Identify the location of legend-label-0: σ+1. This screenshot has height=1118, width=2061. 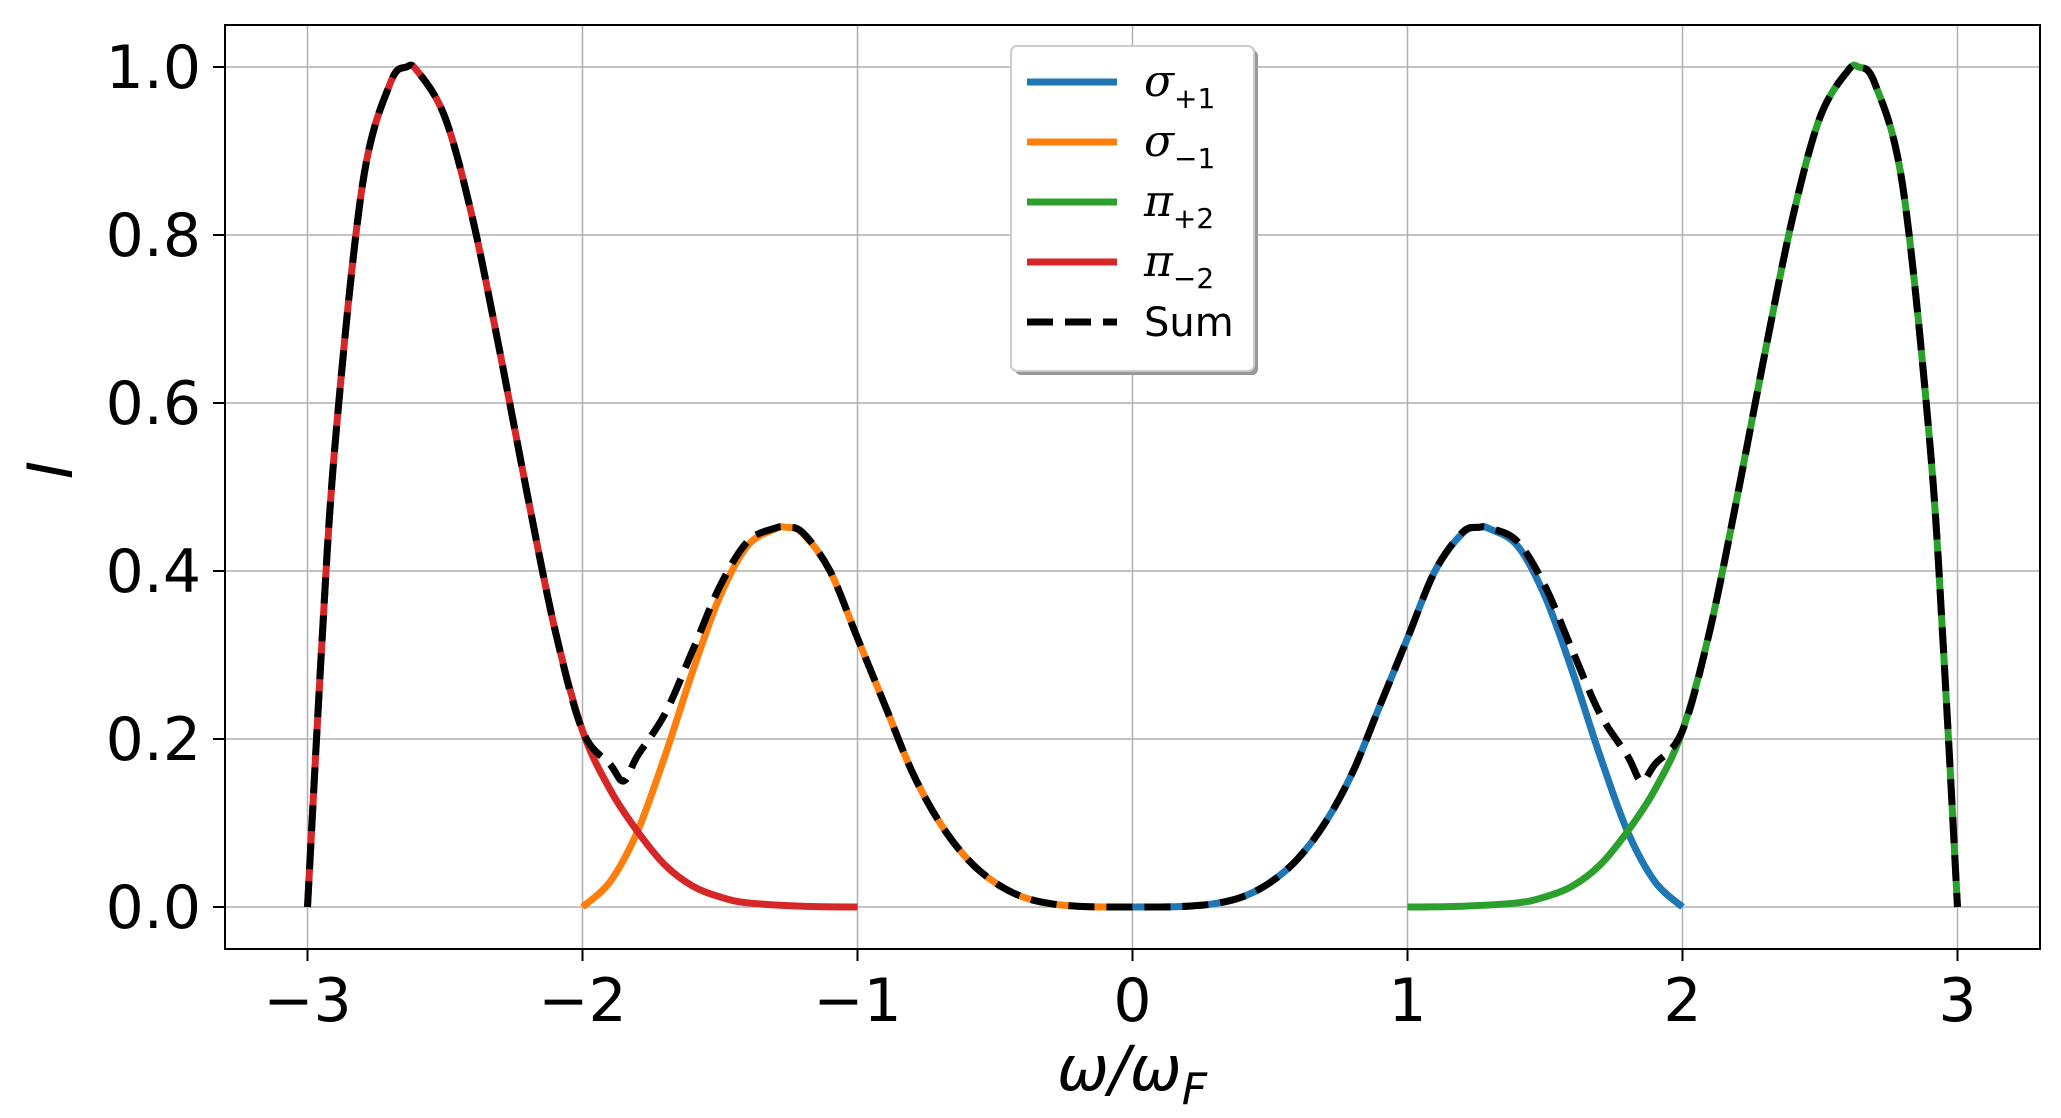
(1179, 85).